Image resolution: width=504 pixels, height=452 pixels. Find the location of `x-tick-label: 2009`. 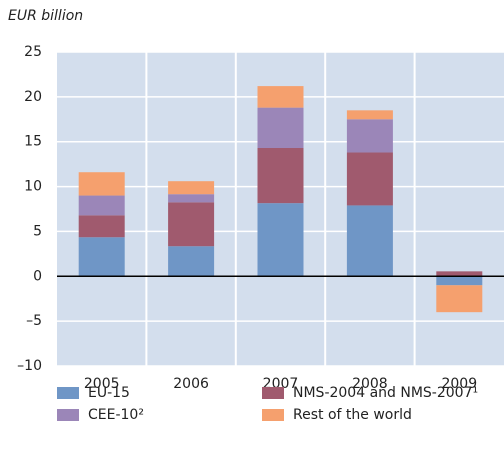

x-tick-label: 2009 is located at coordinates (459, 384).